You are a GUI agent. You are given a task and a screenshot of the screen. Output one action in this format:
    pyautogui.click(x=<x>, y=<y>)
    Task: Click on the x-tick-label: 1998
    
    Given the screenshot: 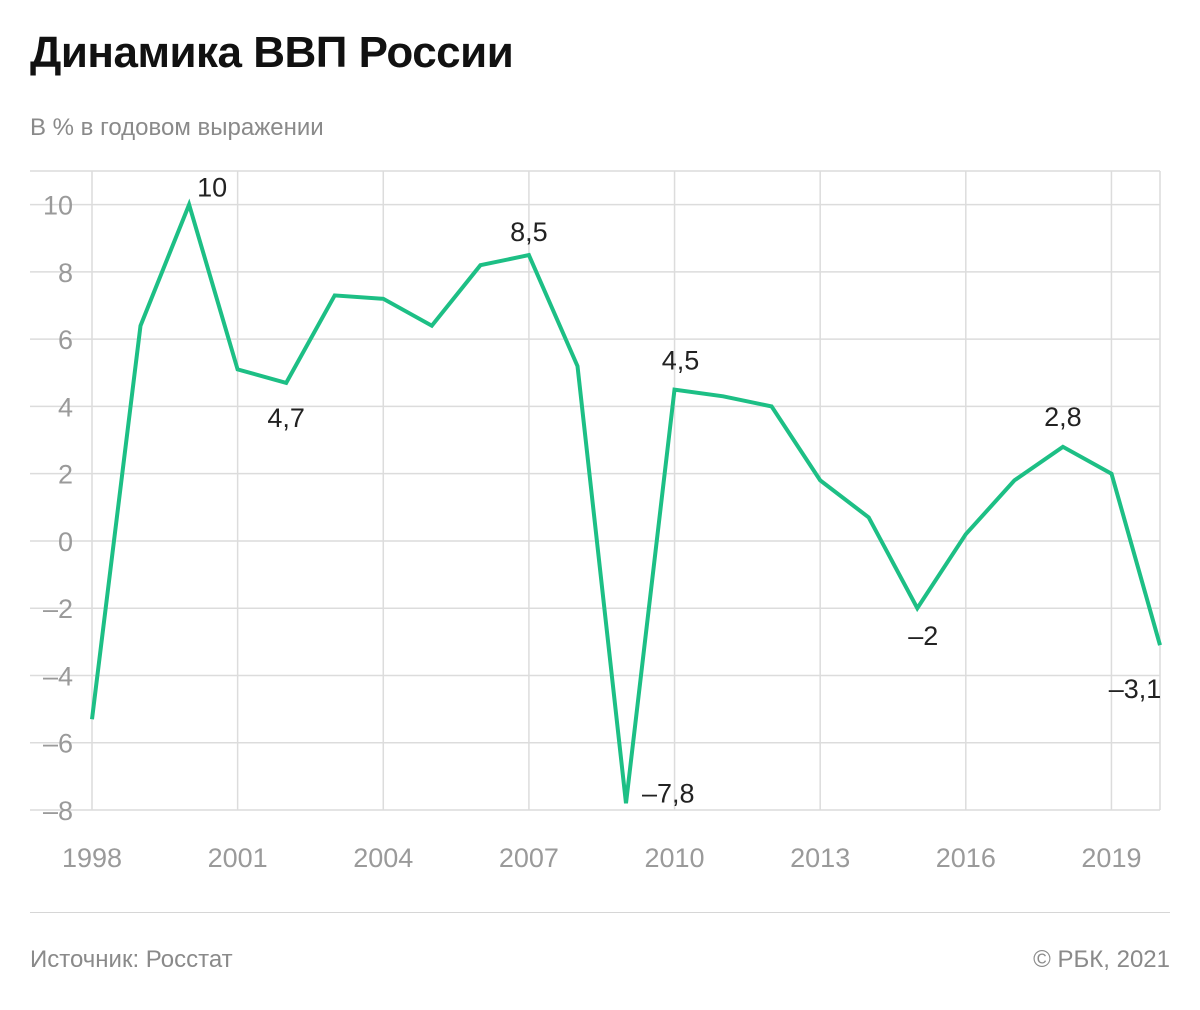 What is the action you would take?
    pyautogui.click(x=92, y=858)
    